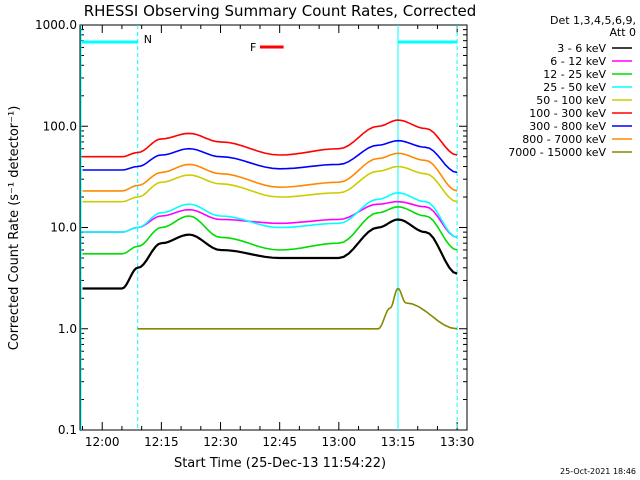 Image resolution: width=640 pixels, height=480 pixels. I want to click on x-axis-label: Start Time (25-Dec-13 11:54:22), so click(280, 463).